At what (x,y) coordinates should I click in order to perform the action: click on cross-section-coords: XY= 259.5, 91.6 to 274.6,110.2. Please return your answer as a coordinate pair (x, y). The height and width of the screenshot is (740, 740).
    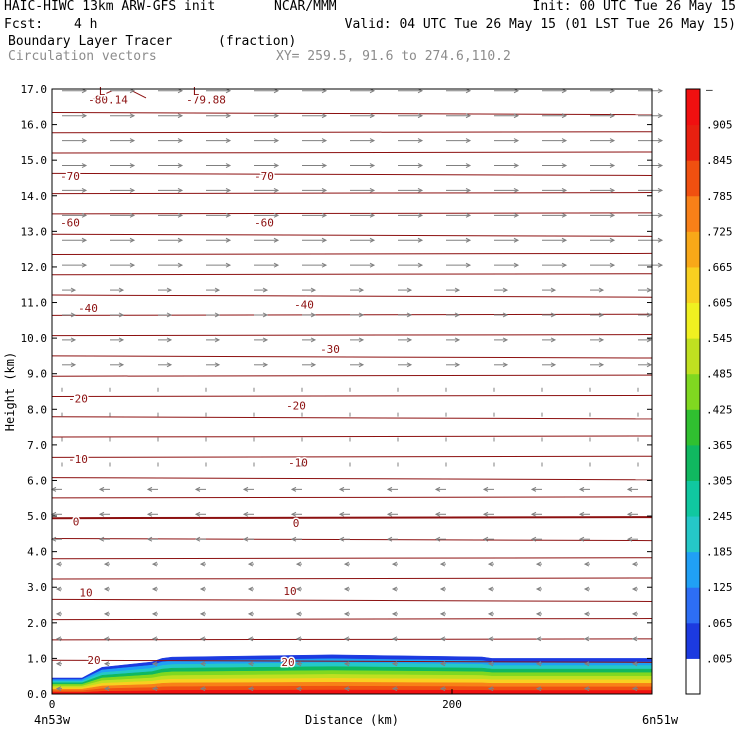
    Looking at the image, I should click on (393, 56).